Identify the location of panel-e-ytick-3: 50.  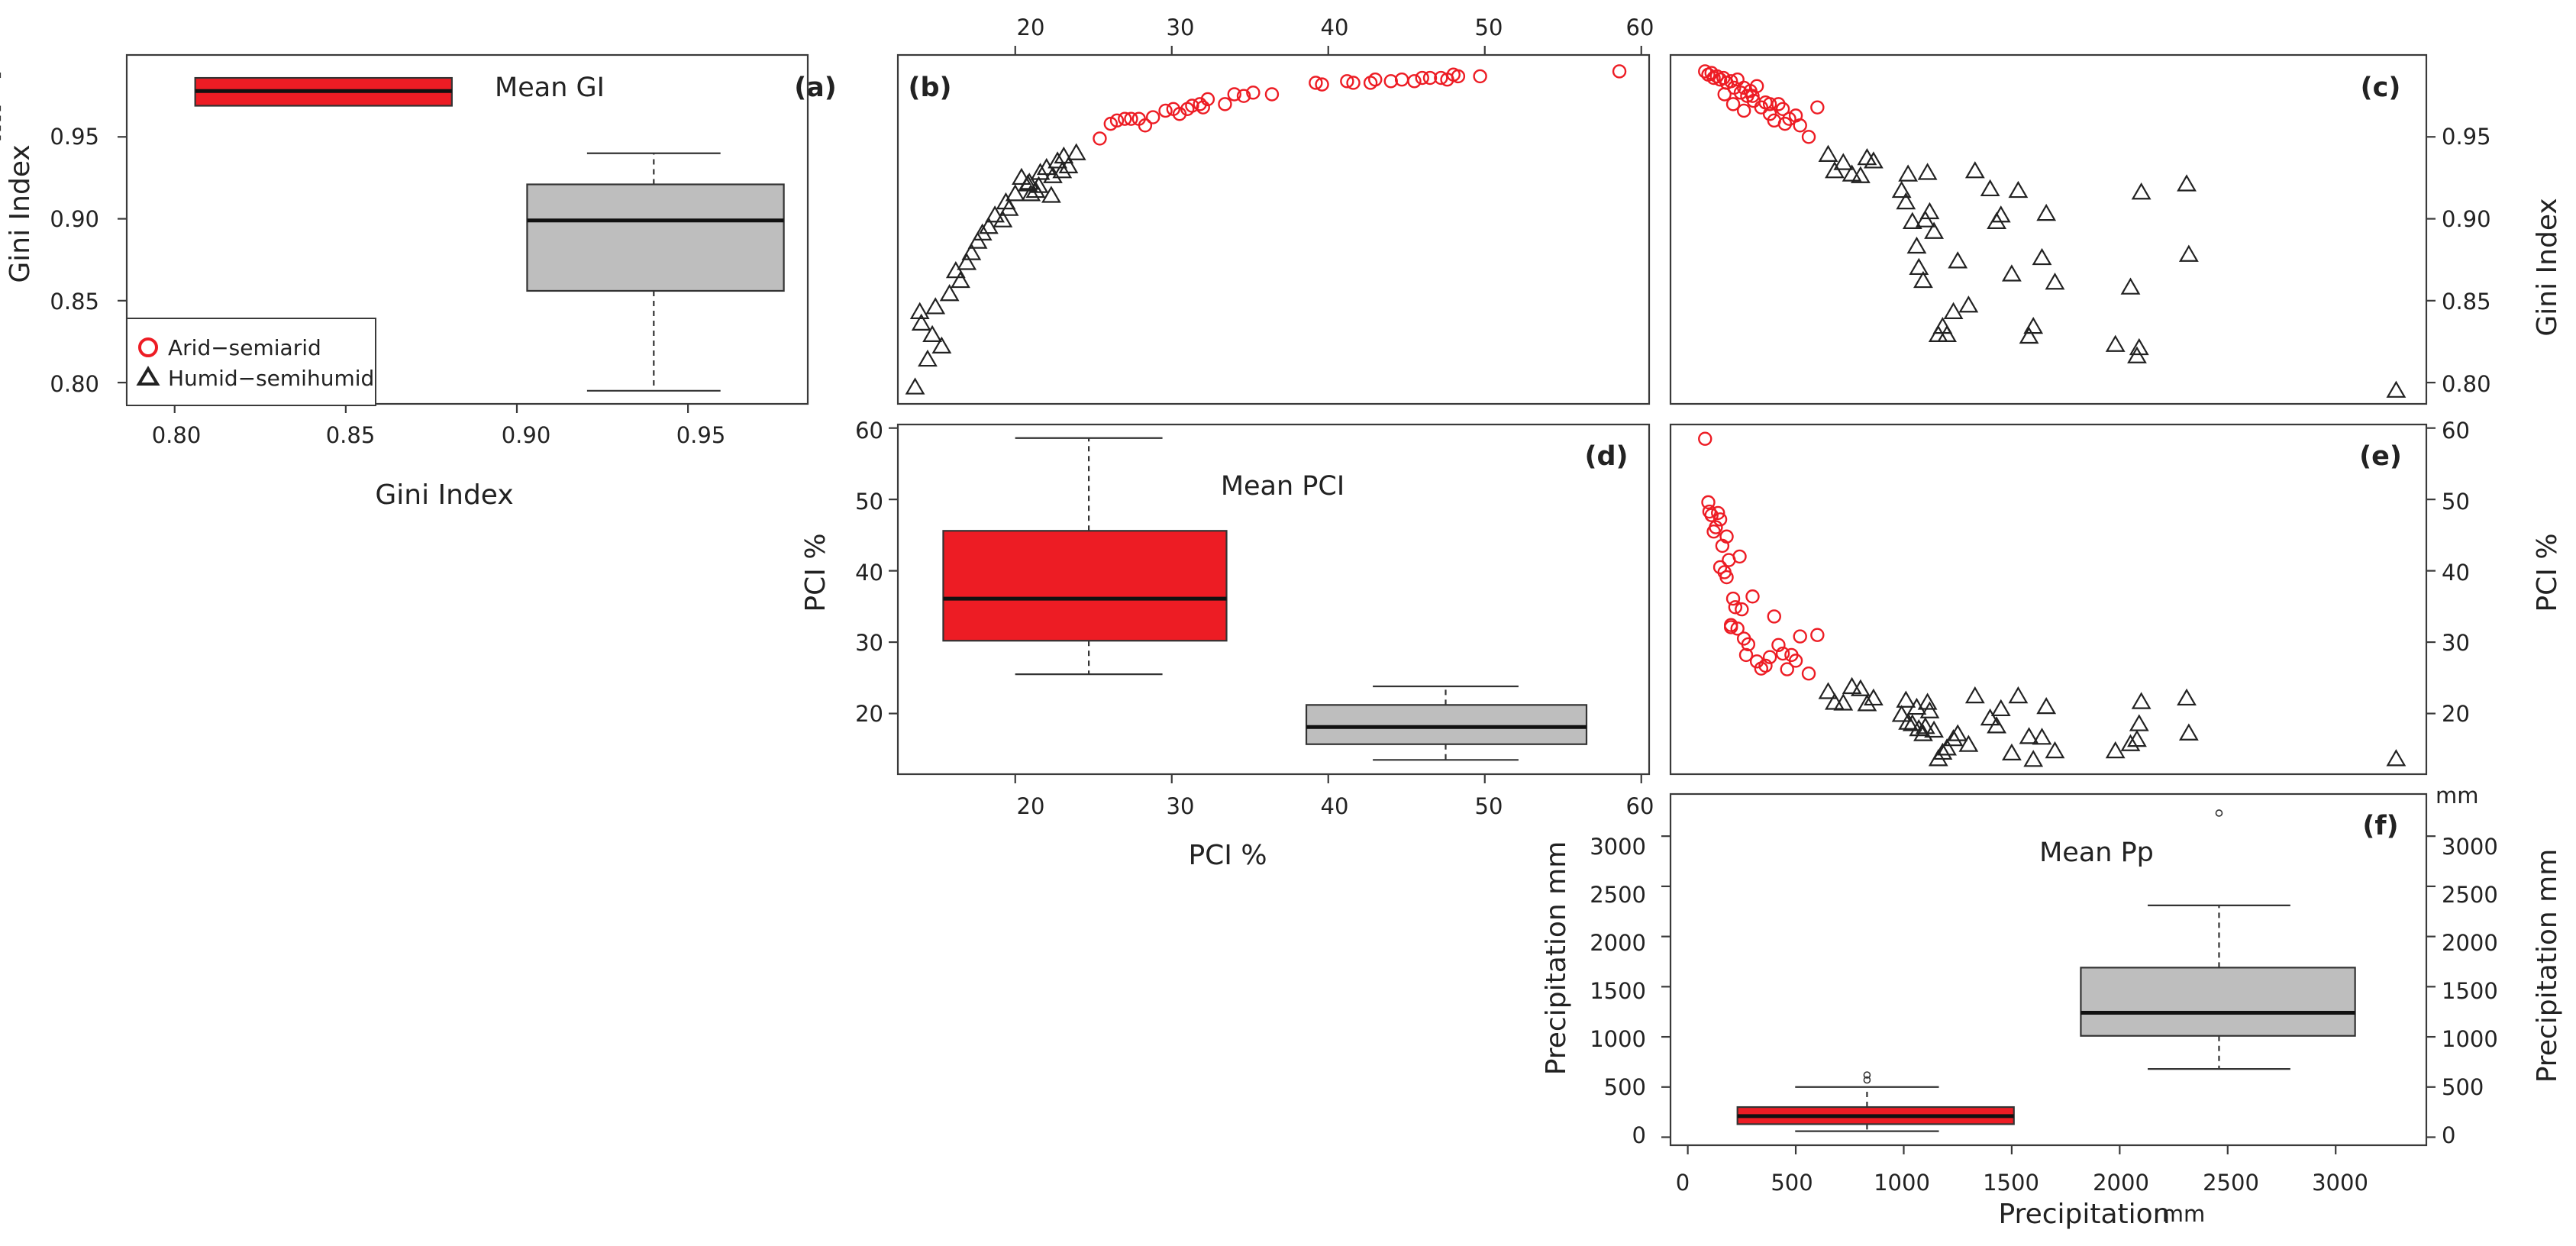
(2456, 502).